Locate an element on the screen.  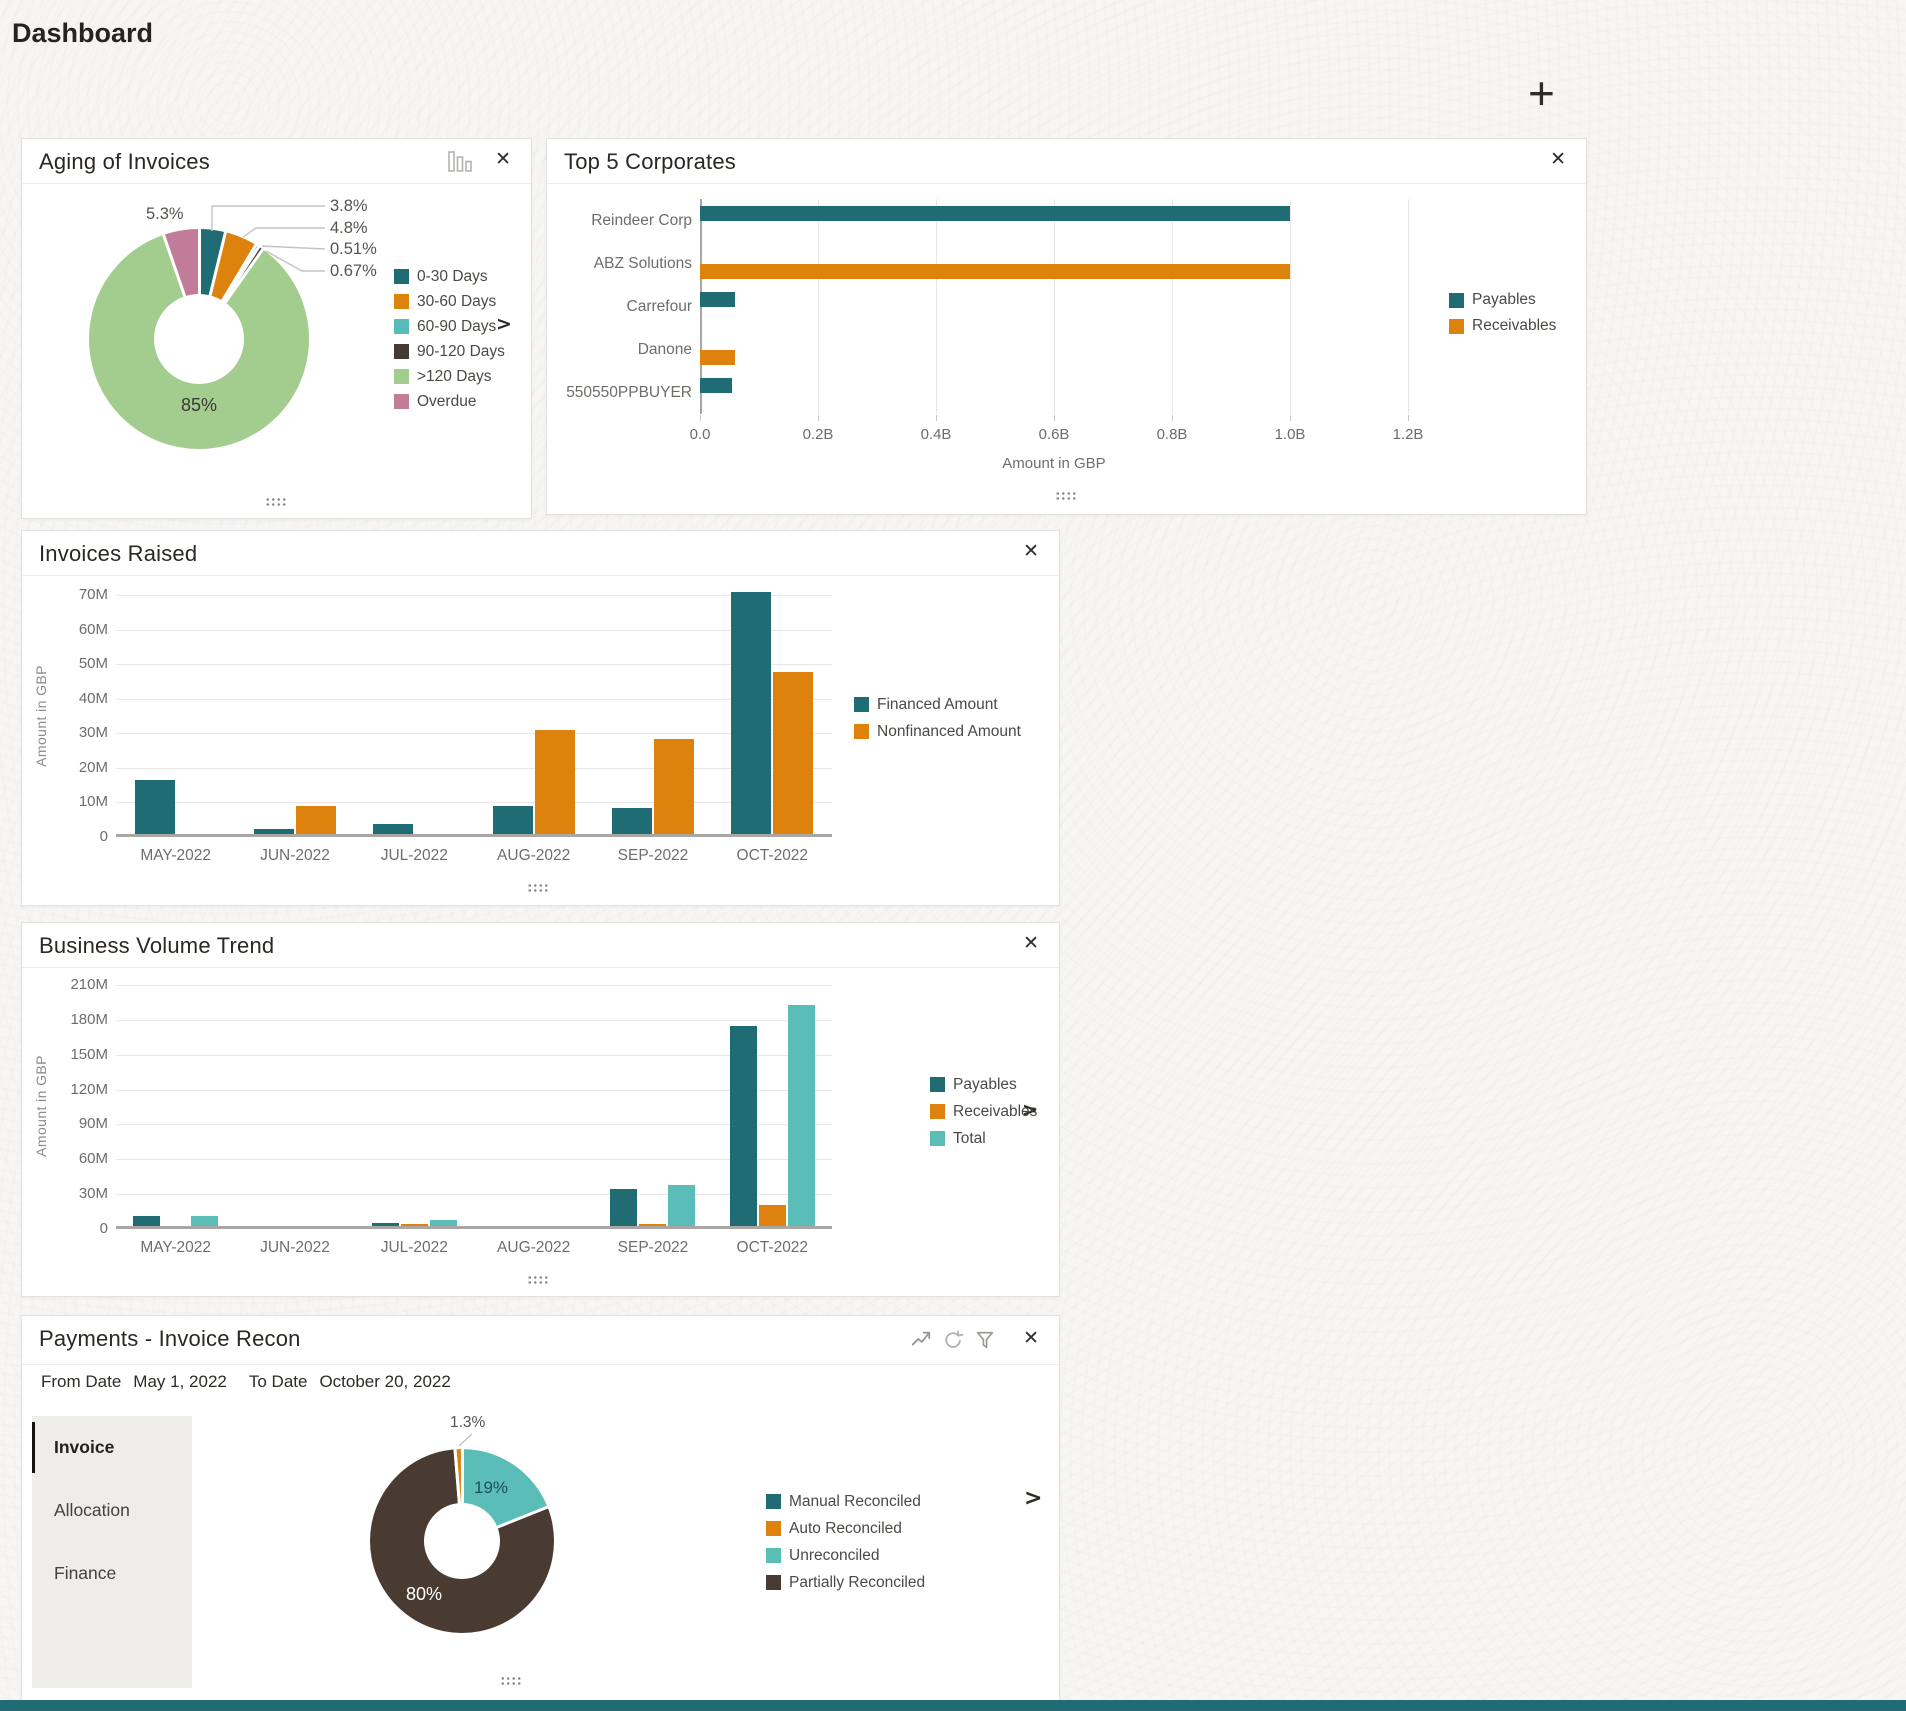
bar-jun-2022-financed-amount is located at coordinates (273, 831).